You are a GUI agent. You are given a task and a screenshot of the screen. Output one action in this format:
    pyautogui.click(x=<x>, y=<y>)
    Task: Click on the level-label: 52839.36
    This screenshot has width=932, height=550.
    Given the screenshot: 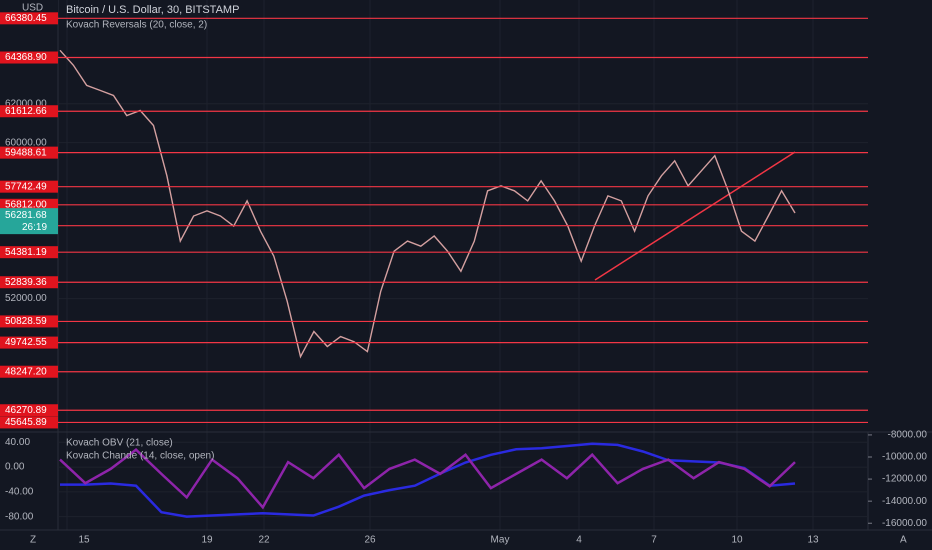 What is the action you would take?
    pyautogui.click(x=26, y=282)
    